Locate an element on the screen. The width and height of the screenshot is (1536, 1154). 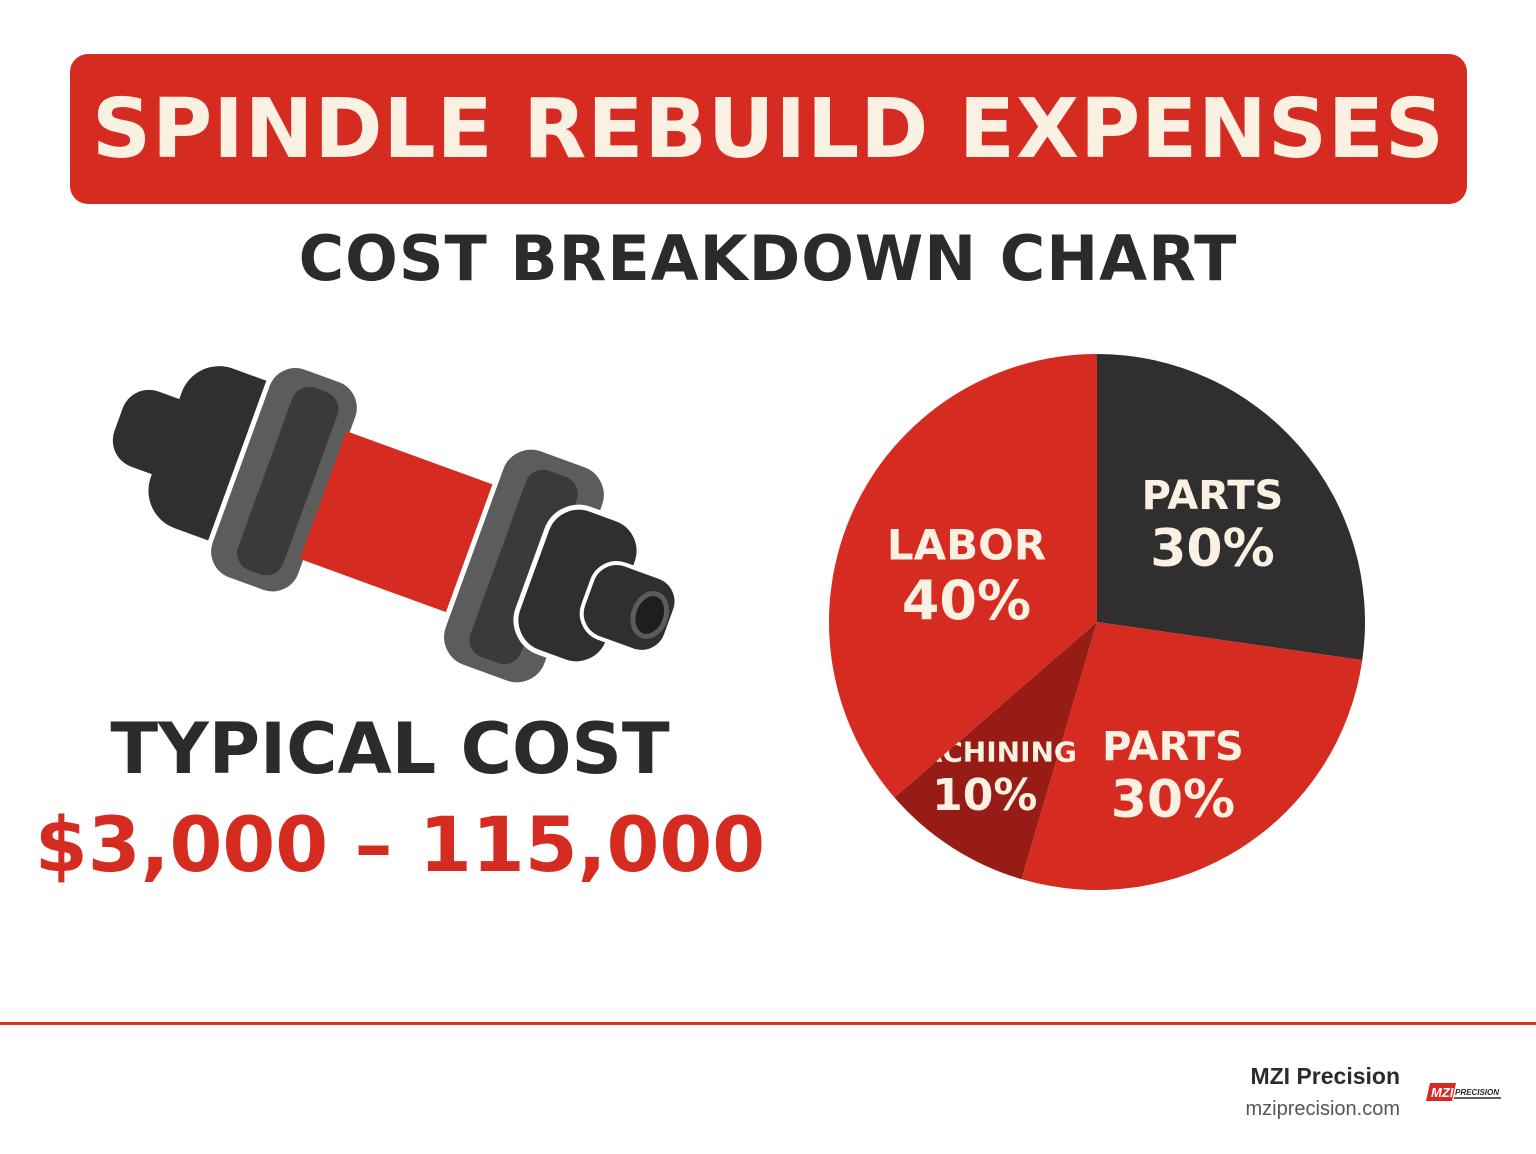
pie-label-parts-0: PARTS is located at coordinates (1213, 496).